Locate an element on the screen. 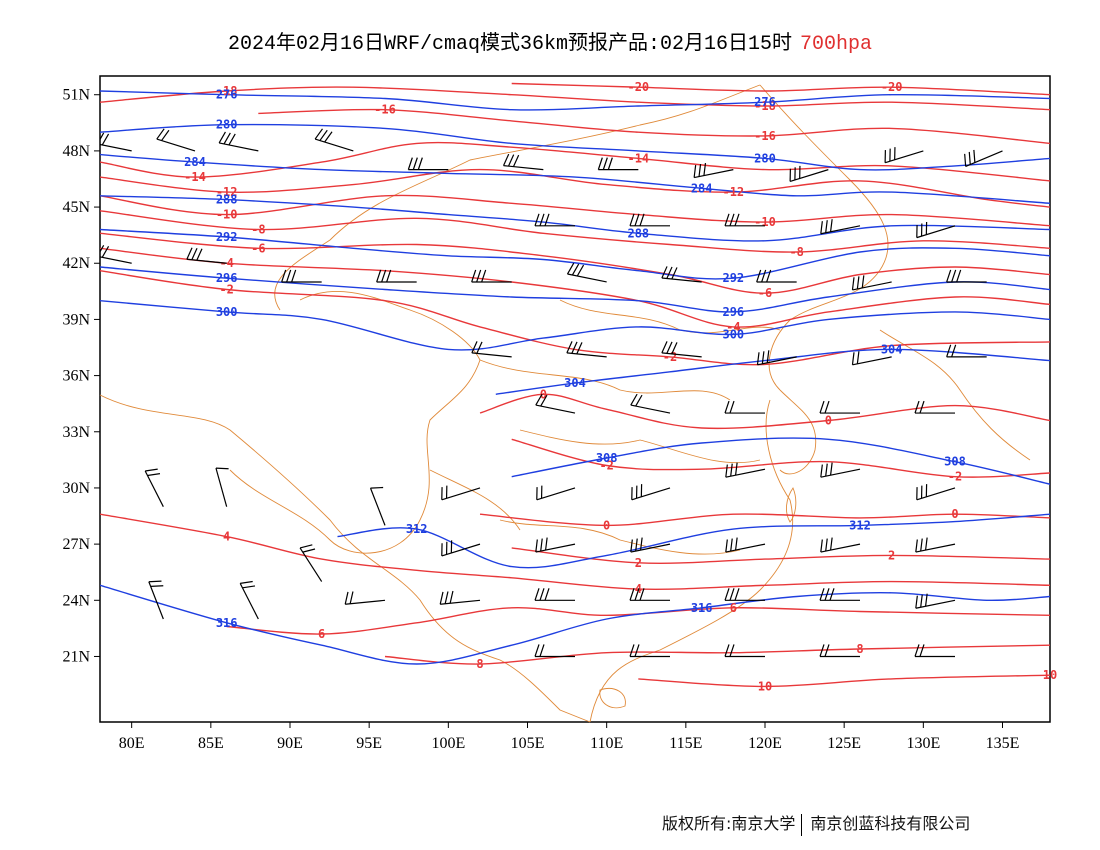 The width and height of the screenshot is (1100, 850). temperature-contour--6 is located at coordinates (575, 263).